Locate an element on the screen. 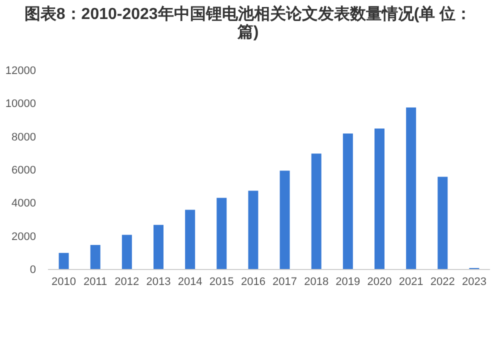 The image size is (496, 350). x-tick-label: 2023 is located at coordinates (474, 282).